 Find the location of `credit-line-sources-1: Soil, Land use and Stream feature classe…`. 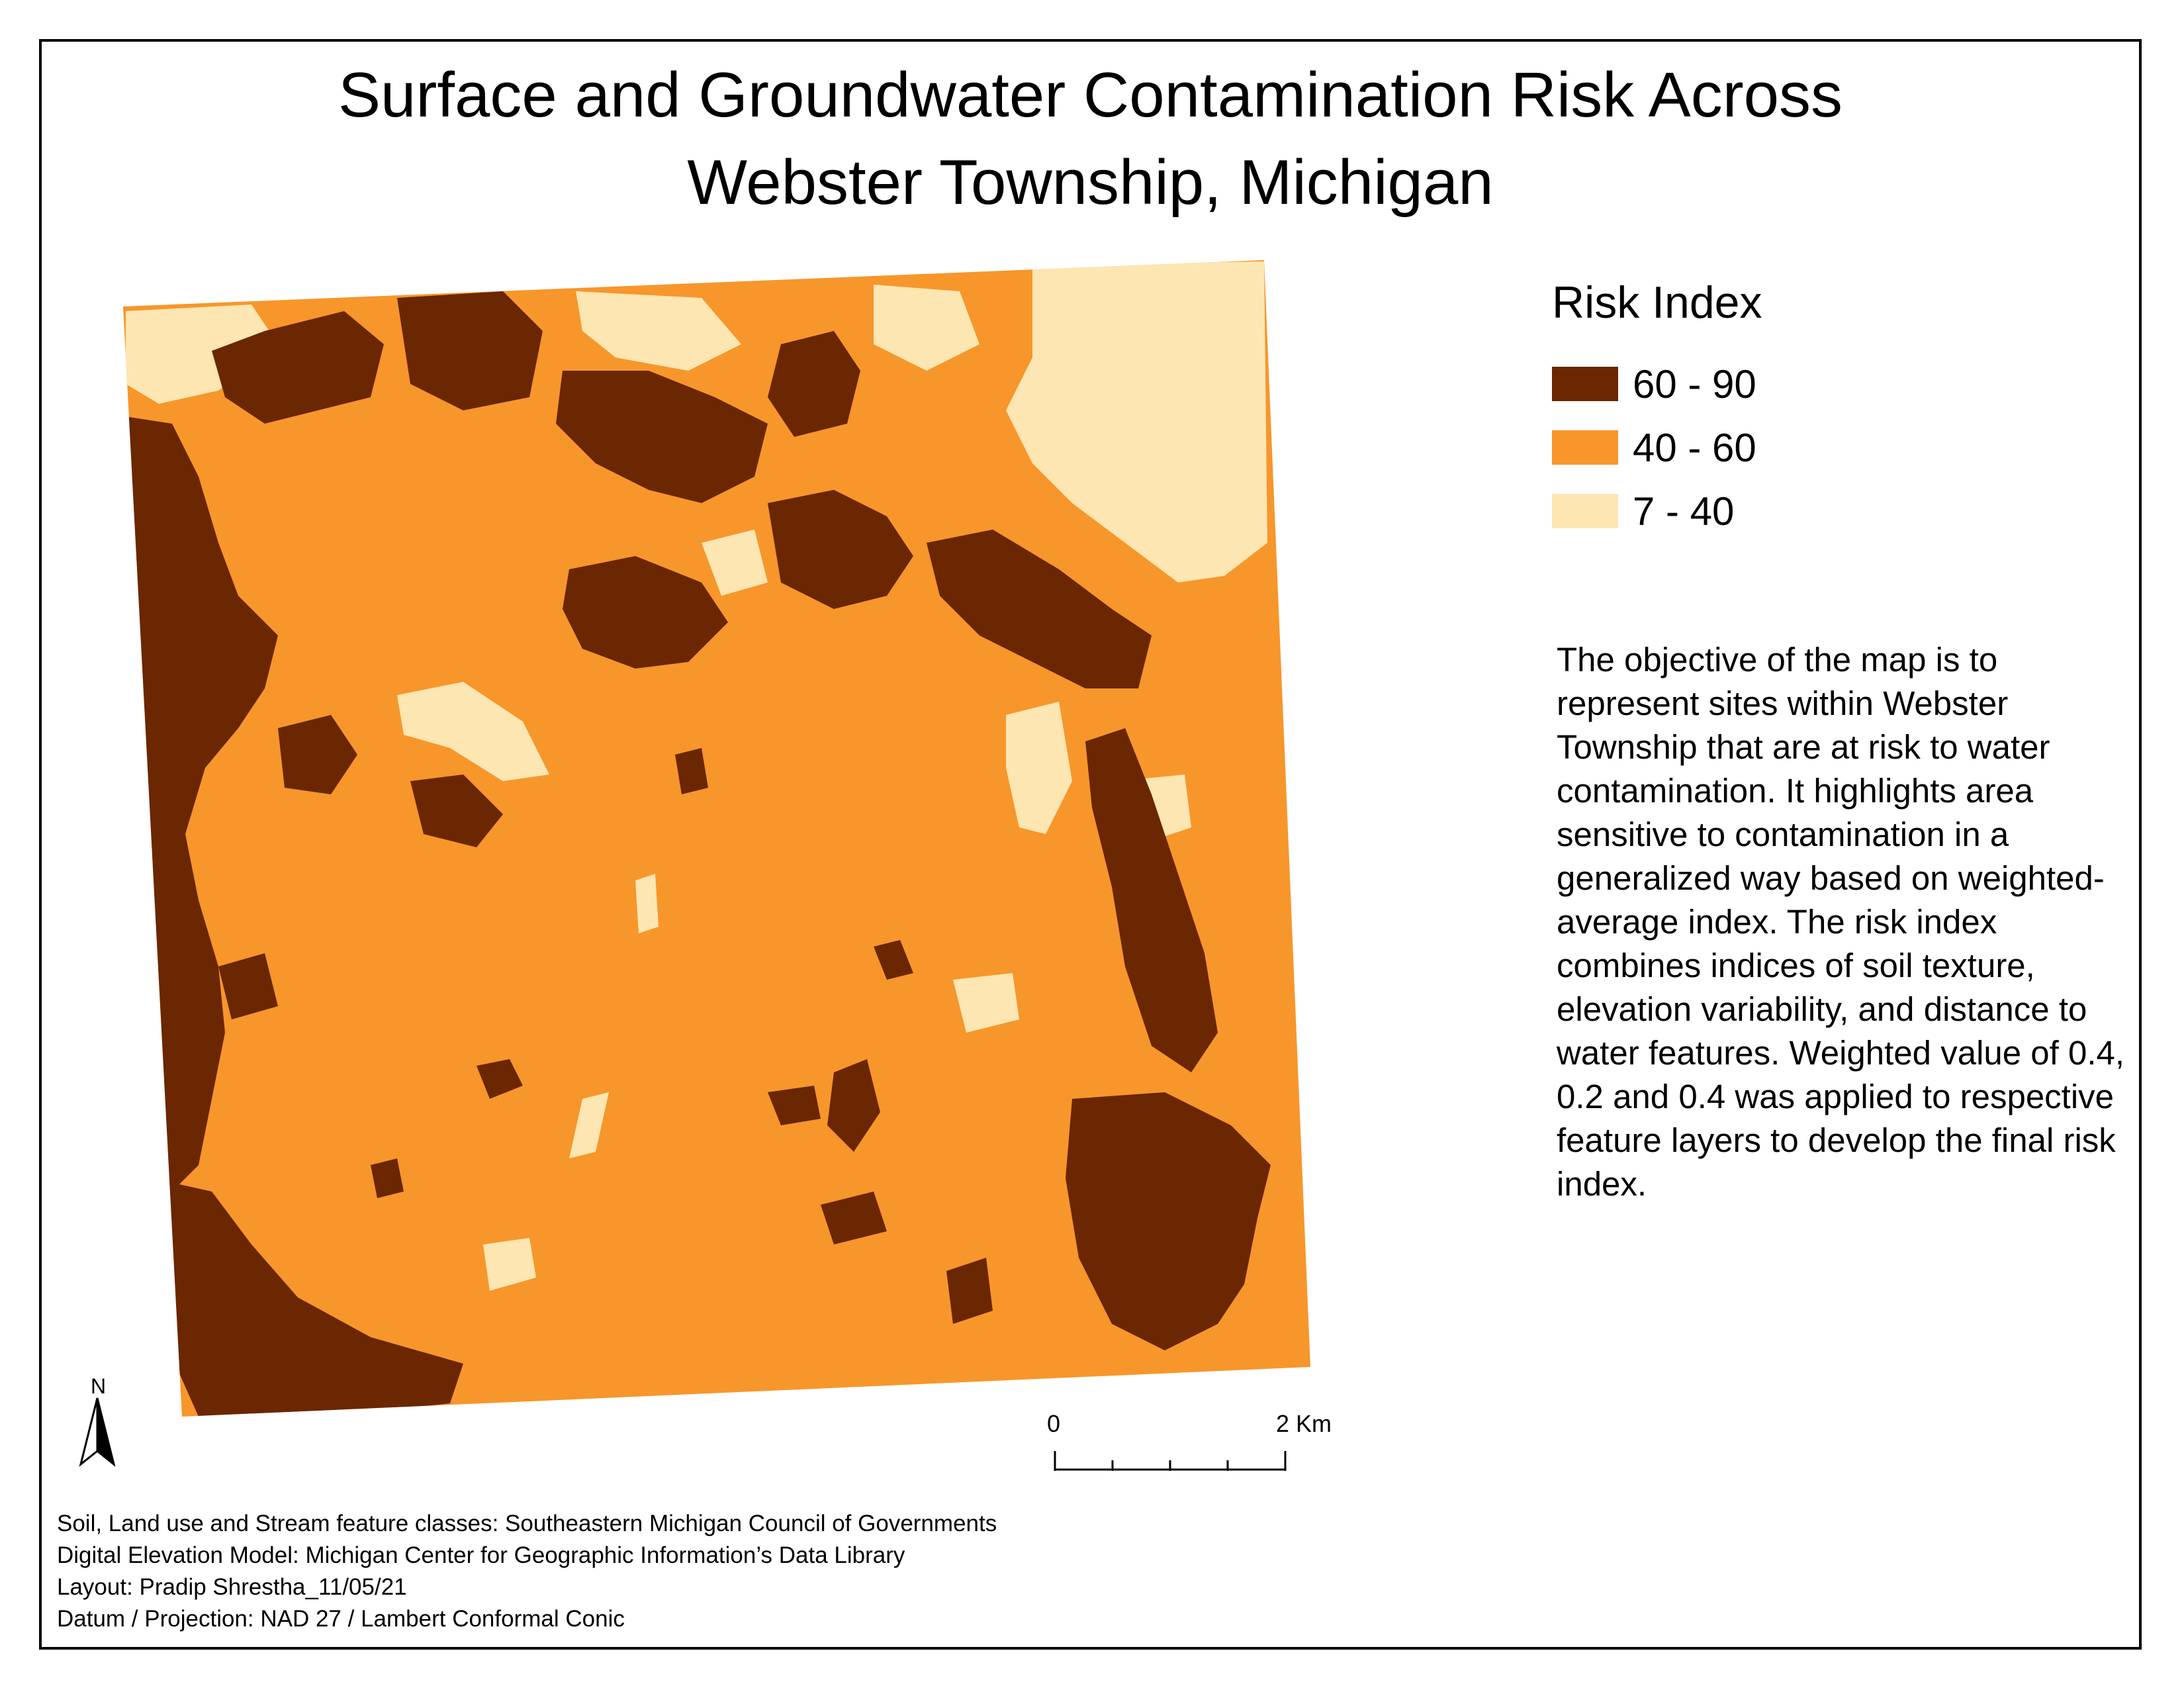

credit-line-sources-1: Soil, Land use and Stream feature classe… is located at coordinates (527, 1523).